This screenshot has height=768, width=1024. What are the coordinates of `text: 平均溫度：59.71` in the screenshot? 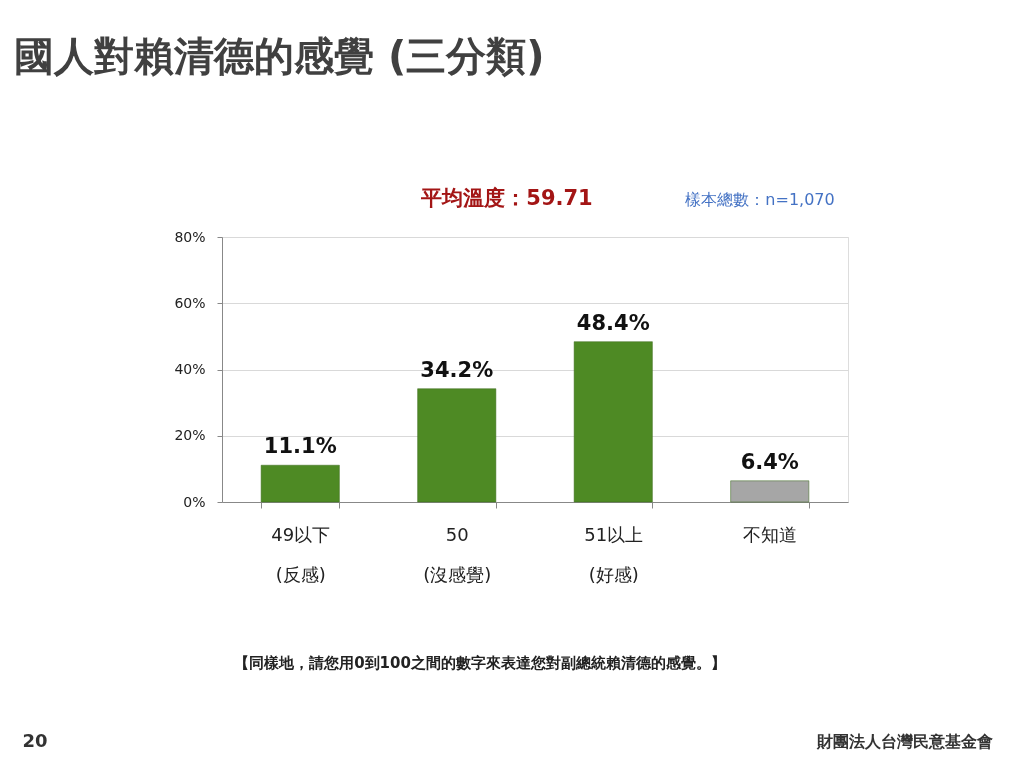 It's located at (506, 198).